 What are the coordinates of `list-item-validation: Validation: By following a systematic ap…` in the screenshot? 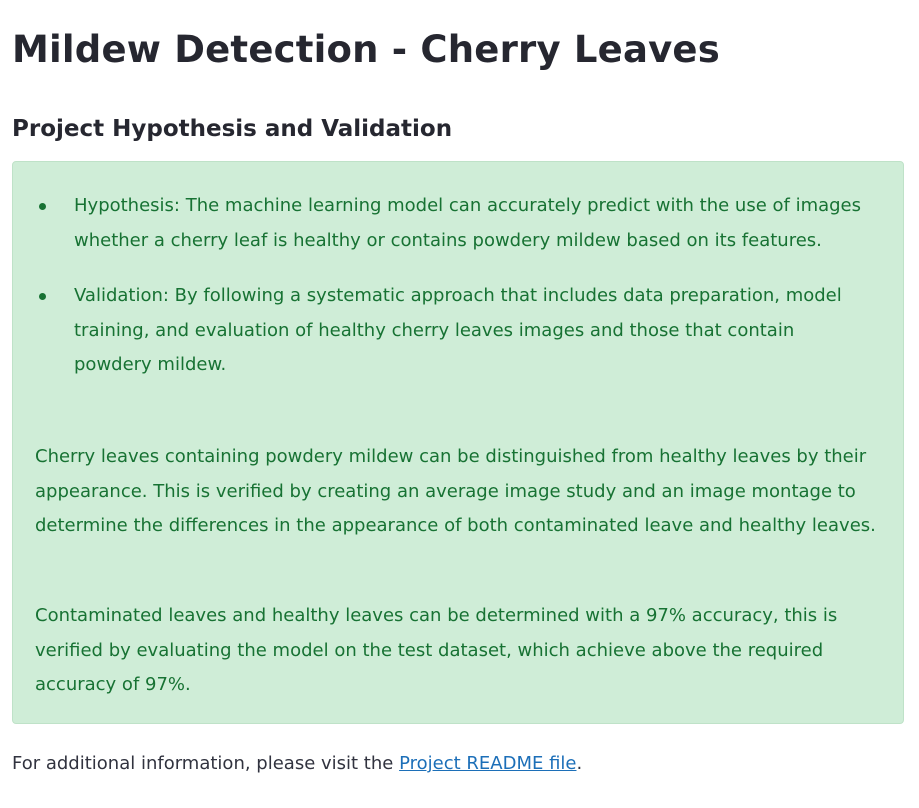 It's located at (459, 331).